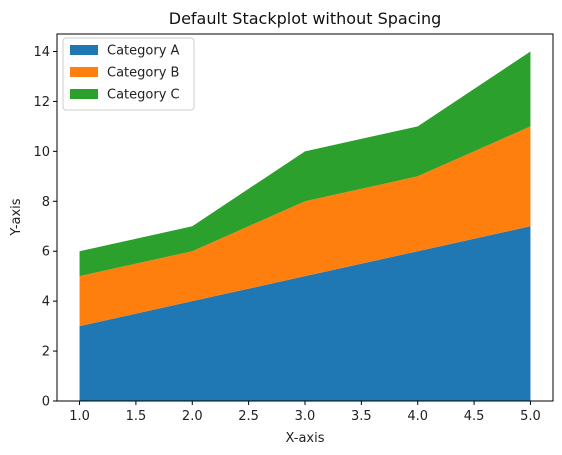  Describe the element at coordinates (46, 252) in the screenshot. I see `y-tick-label: 6` at that location.